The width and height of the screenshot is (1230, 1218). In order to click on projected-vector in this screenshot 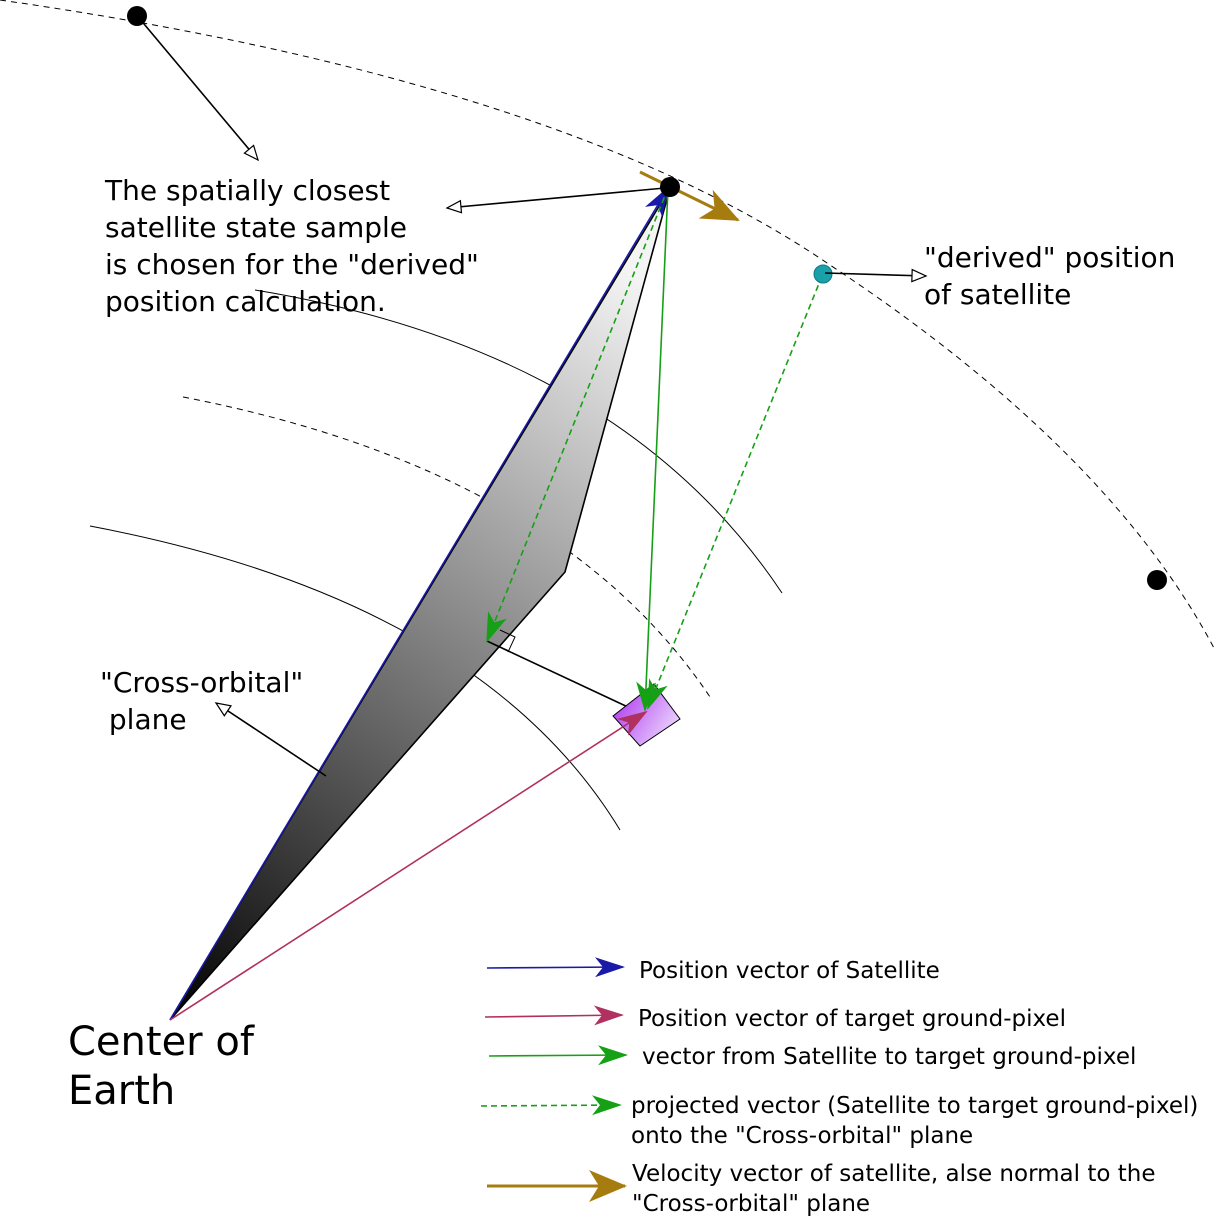, I will do `click(577, 415)`.